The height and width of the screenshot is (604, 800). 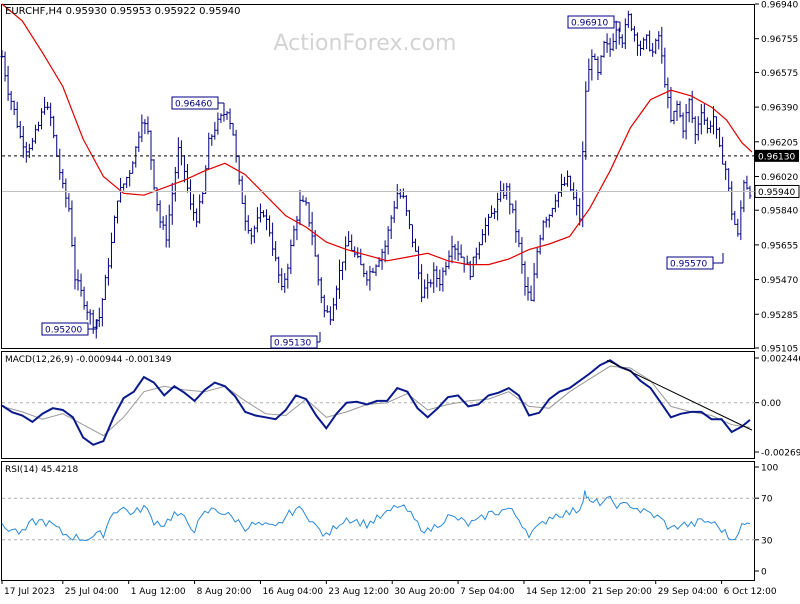 I want to click on time-tick-label: 30 Aug 20:00, so click(x=424, y=592).